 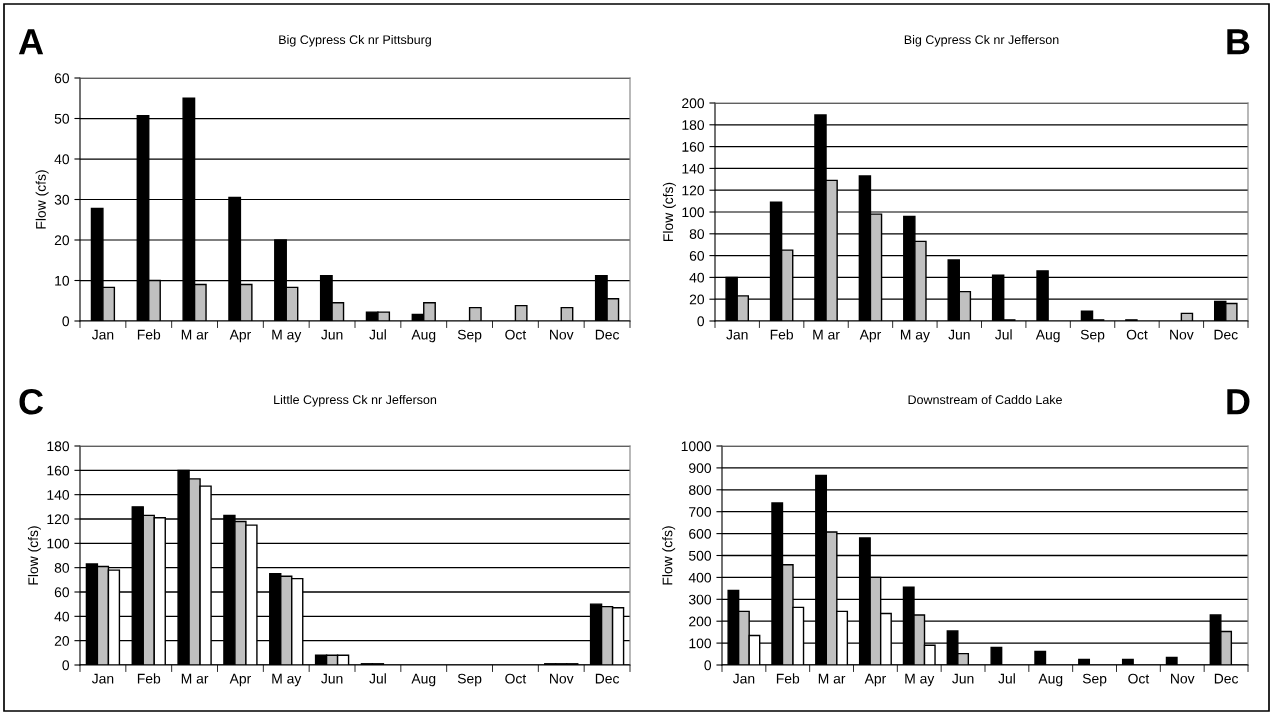 I want to click on text: B, so click(x=1238, y=42).